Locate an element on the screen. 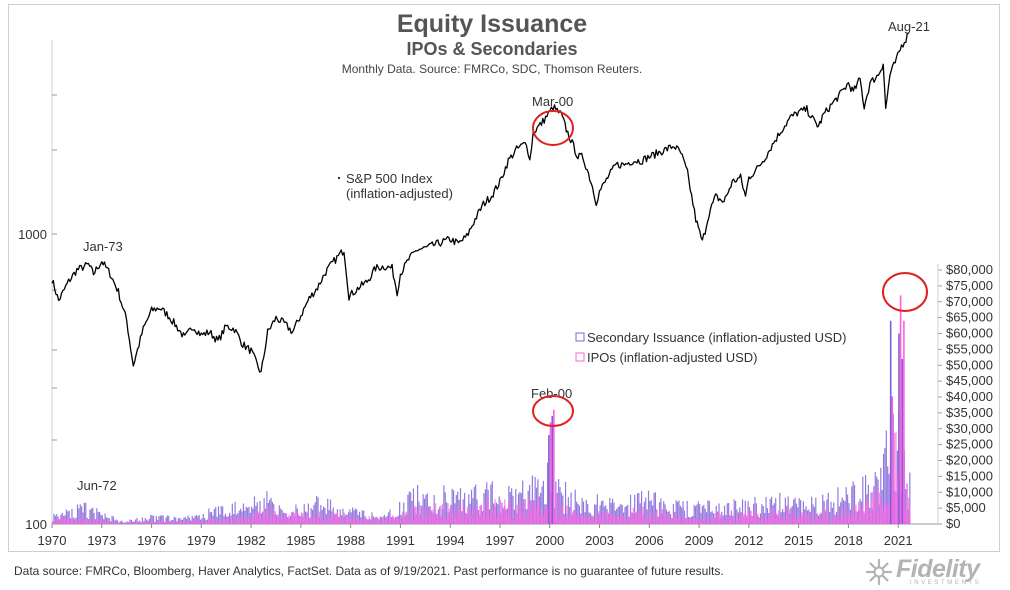 The width and height of the screenshot is (1010, 590). highlight-circle-mar00 is located at coordinates (553, 128).